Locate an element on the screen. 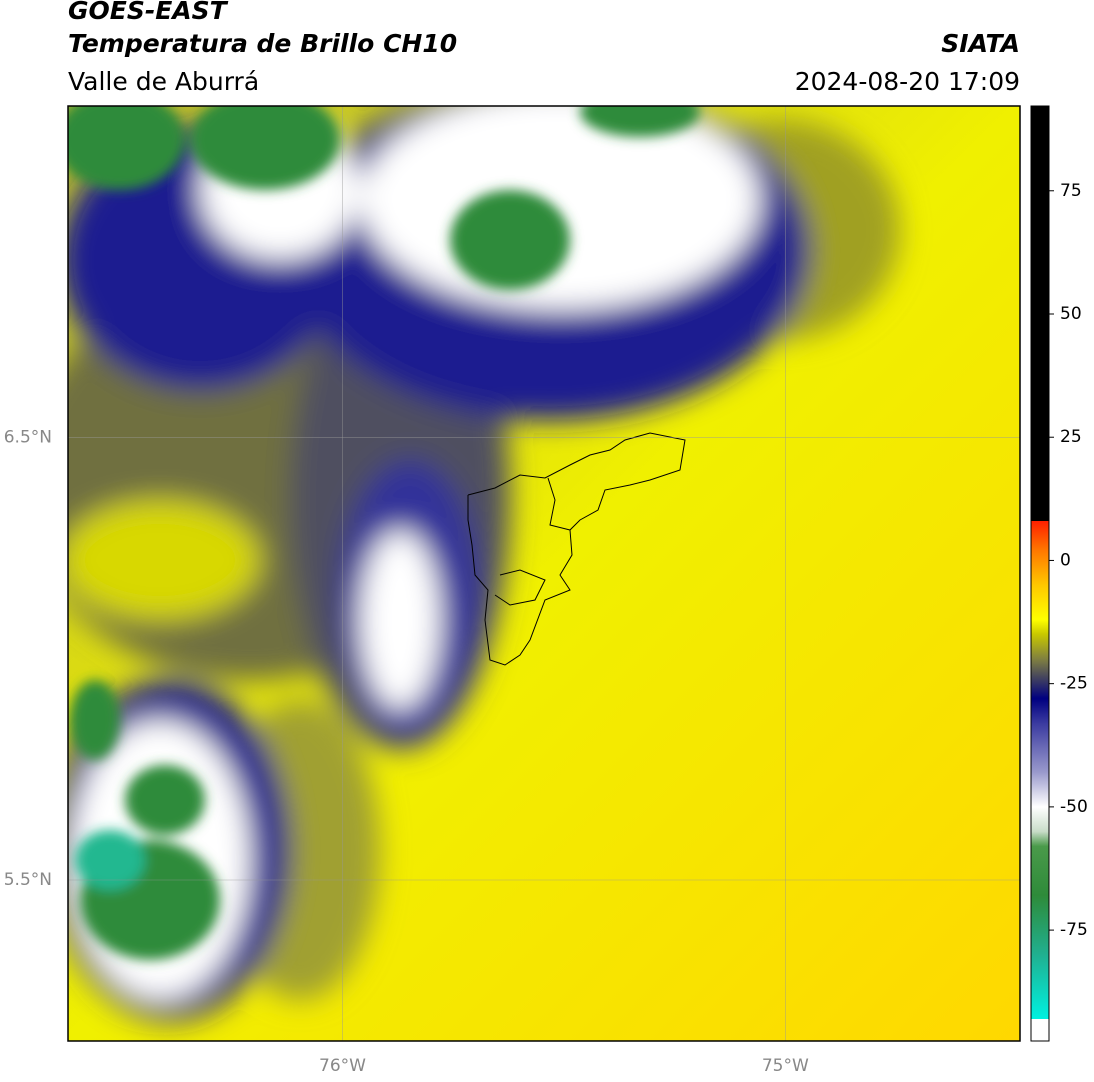 The image size is (1094, 1082). source: SIATA is located at coordinates (980, 43).